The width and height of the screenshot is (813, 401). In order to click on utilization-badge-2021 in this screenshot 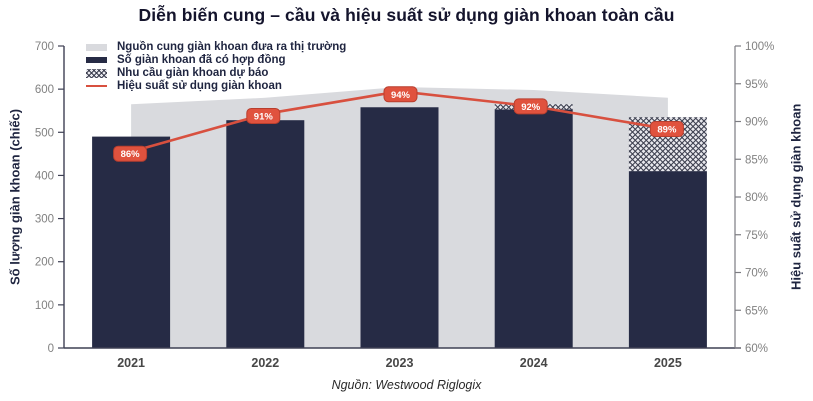, I will do `click(130, 153)`.